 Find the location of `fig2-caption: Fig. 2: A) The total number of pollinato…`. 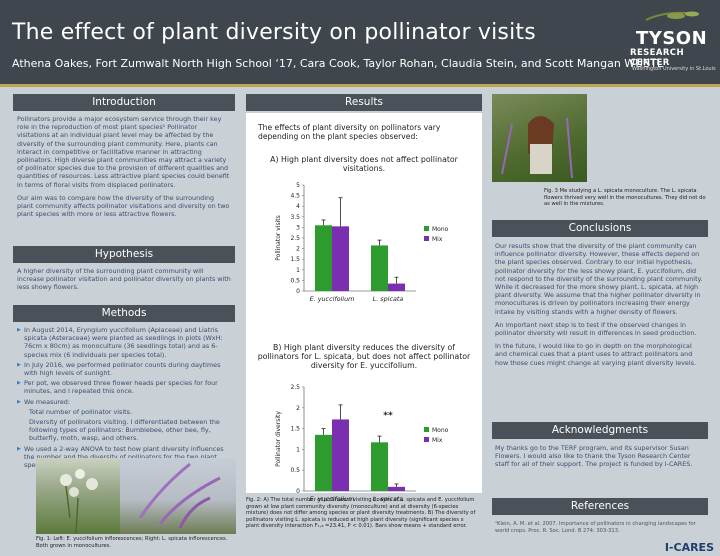

fig2-caption: Fig. 2: A) The total number of pollinato… is located at coordinates (361, 513).